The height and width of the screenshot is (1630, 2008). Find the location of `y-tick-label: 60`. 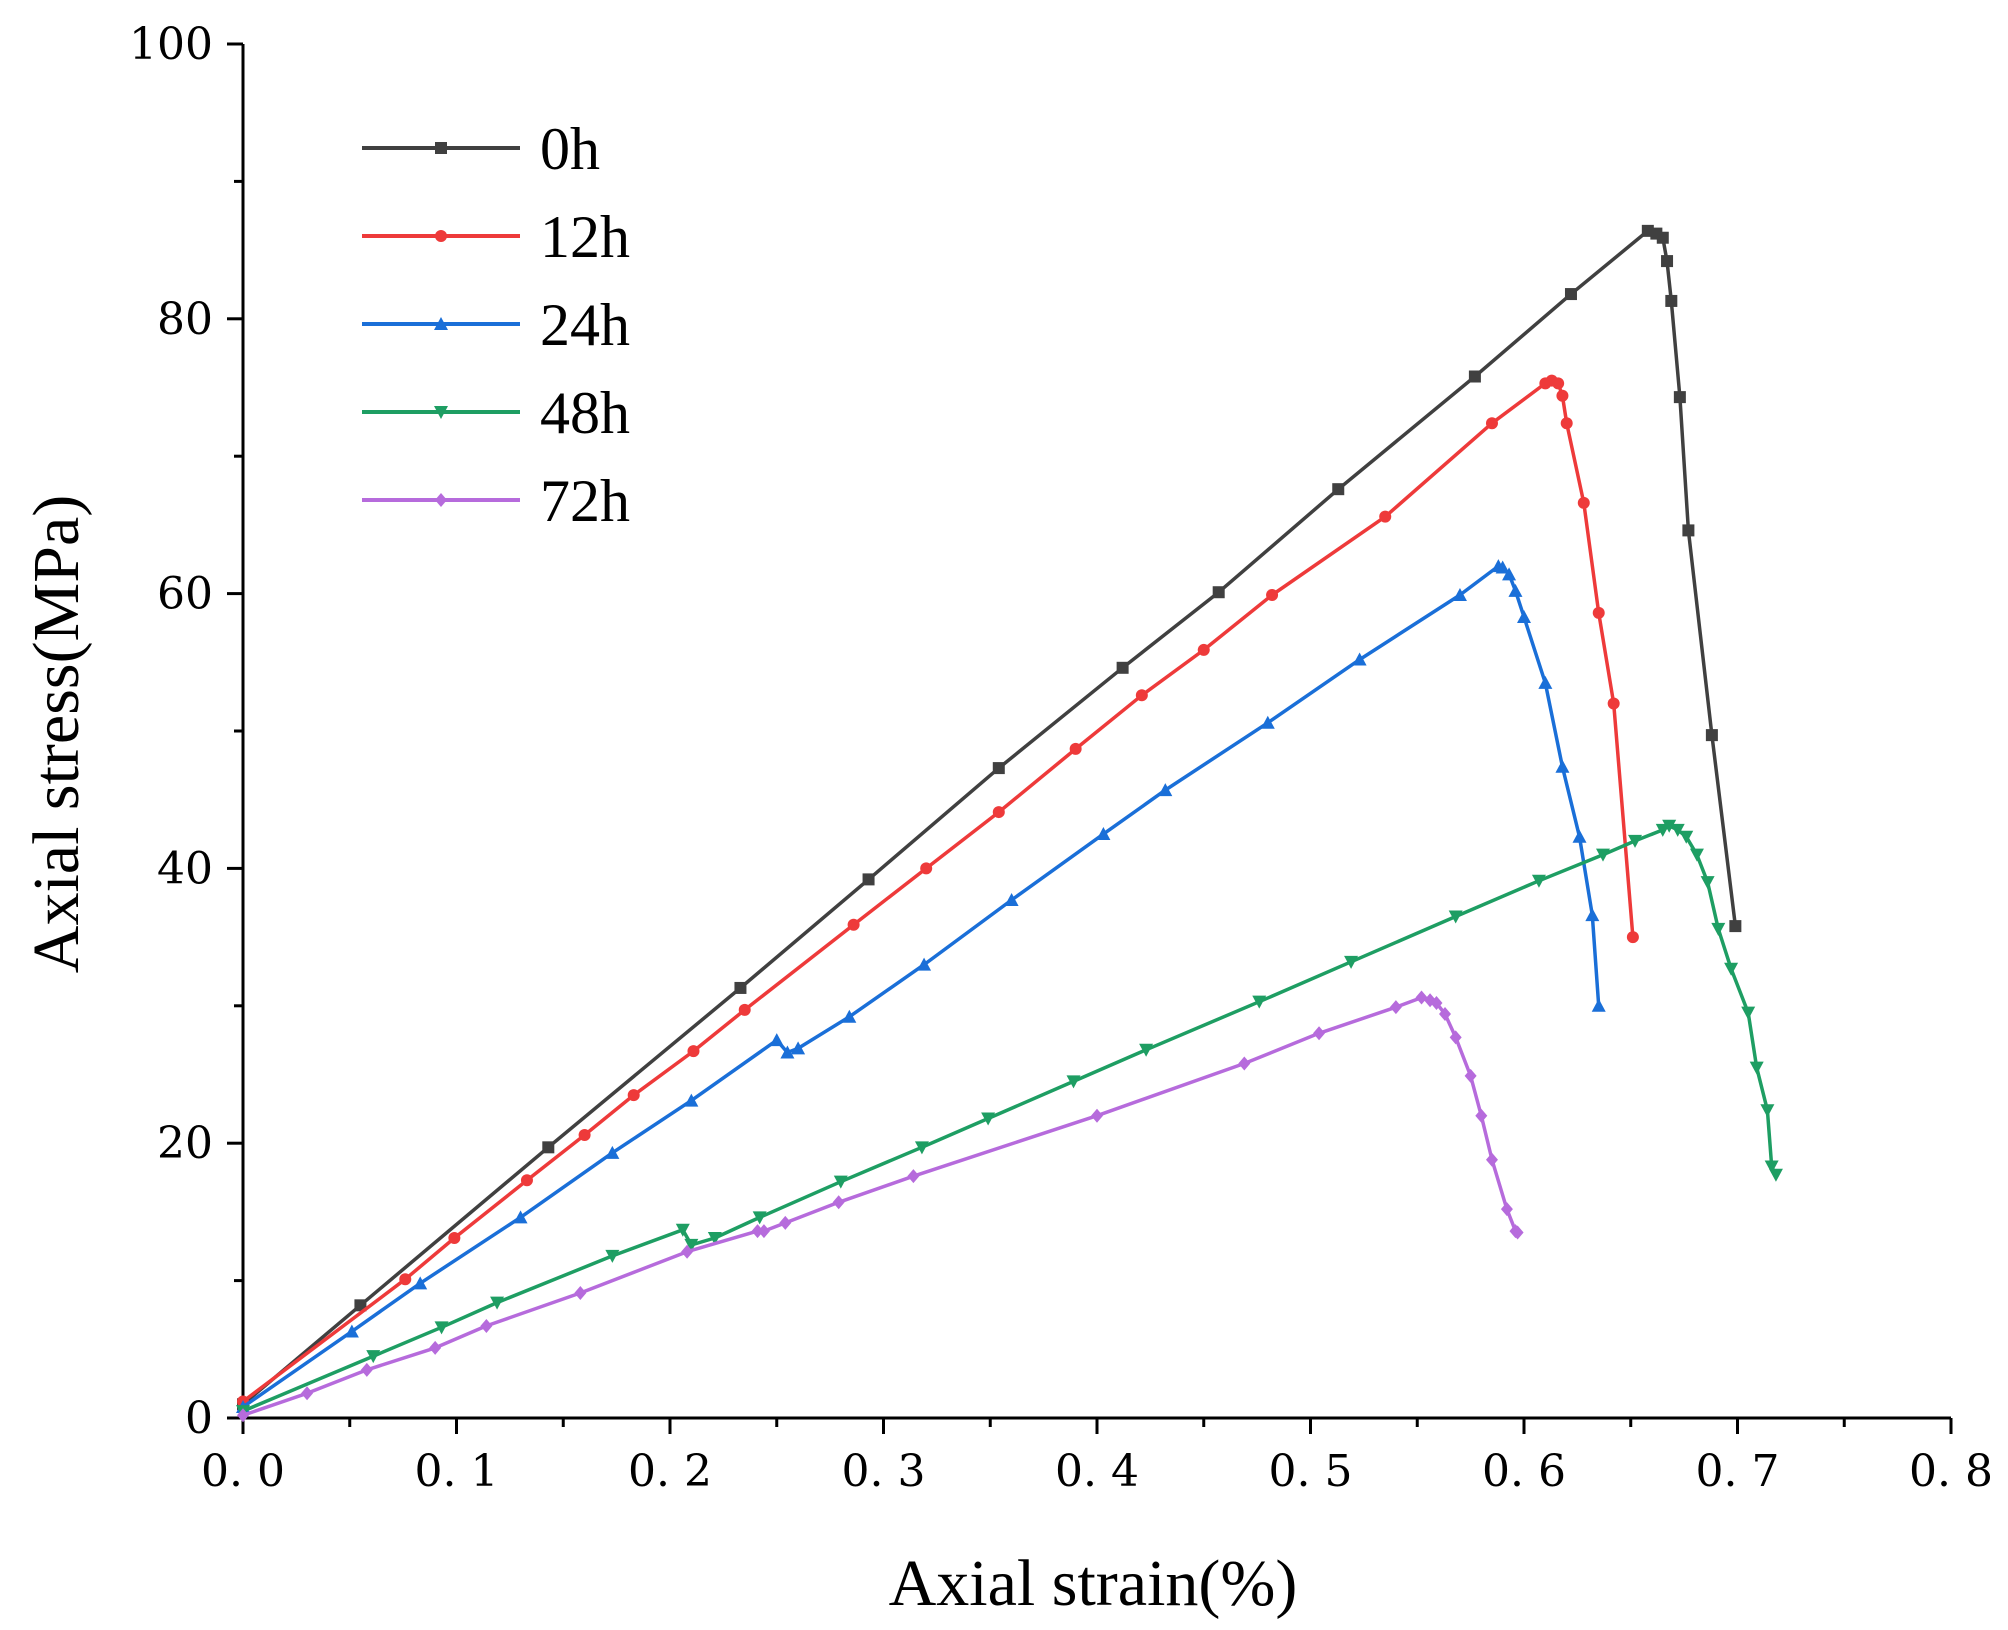

y-tick-label: 60 is located at coordinates (185, 594).